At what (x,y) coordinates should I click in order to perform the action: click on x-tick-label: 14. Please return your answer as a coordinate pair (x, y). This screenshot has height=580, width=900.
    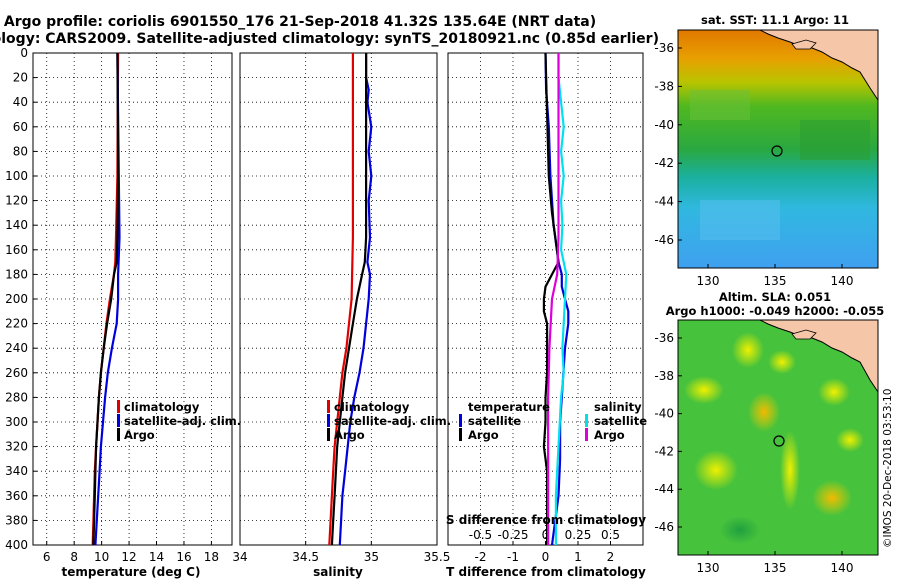
    Looking at the image, I should click on (156, 557).